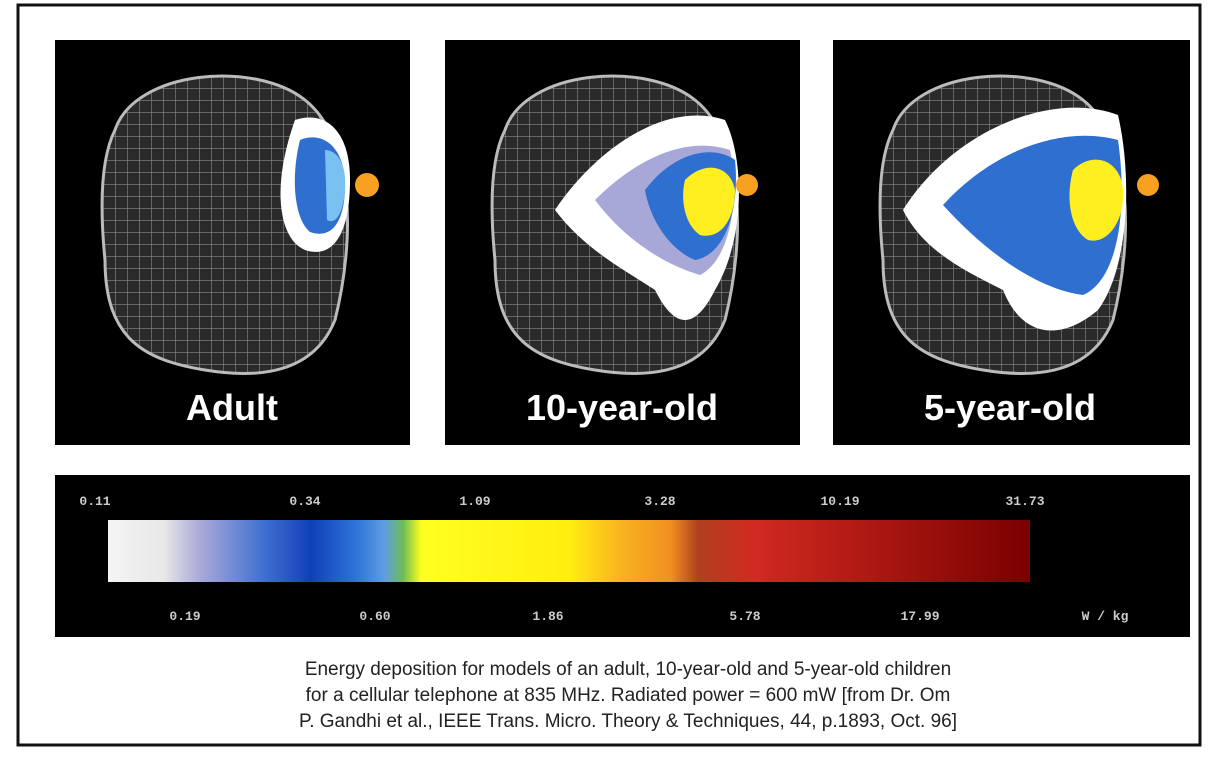 The image size is (1216, 761). I want to click on unit-label: W / kg, so click(1105, 616).